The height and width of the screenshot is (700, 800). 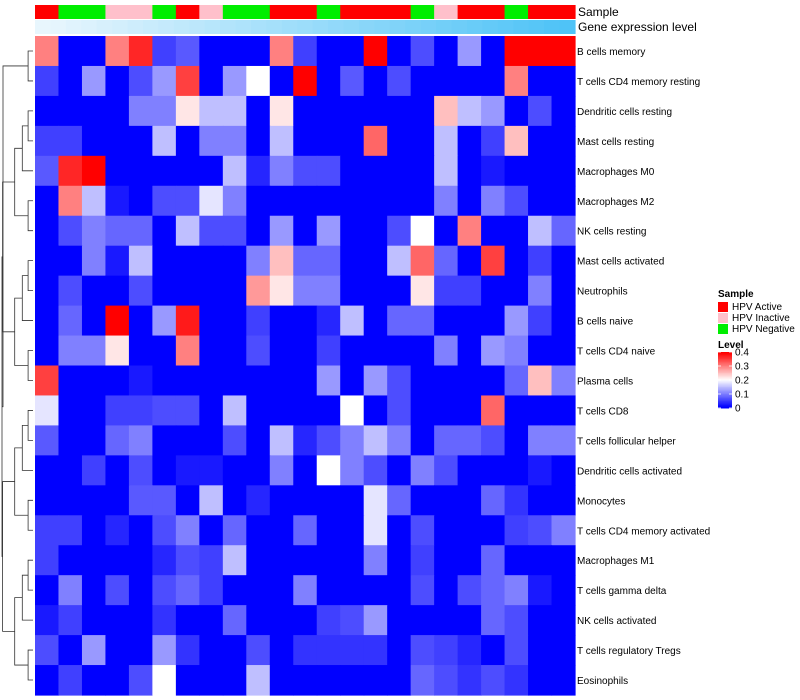 I want to click on row-label: Eosinophils, so click(x=602, y=681).